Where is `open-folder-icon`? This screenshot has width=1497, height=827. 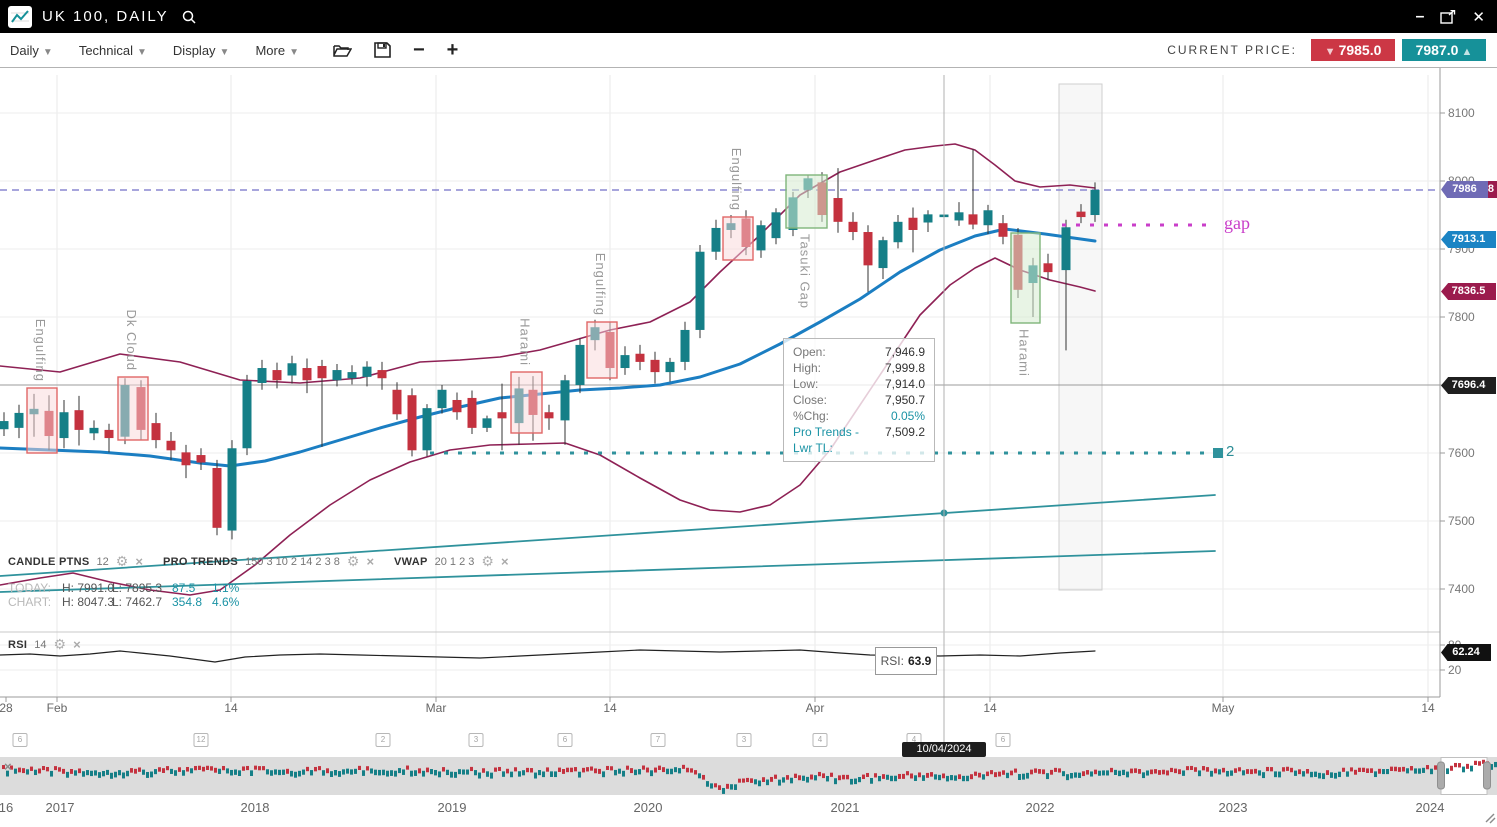 open-folder-icon is located at coordinates (342, 50).